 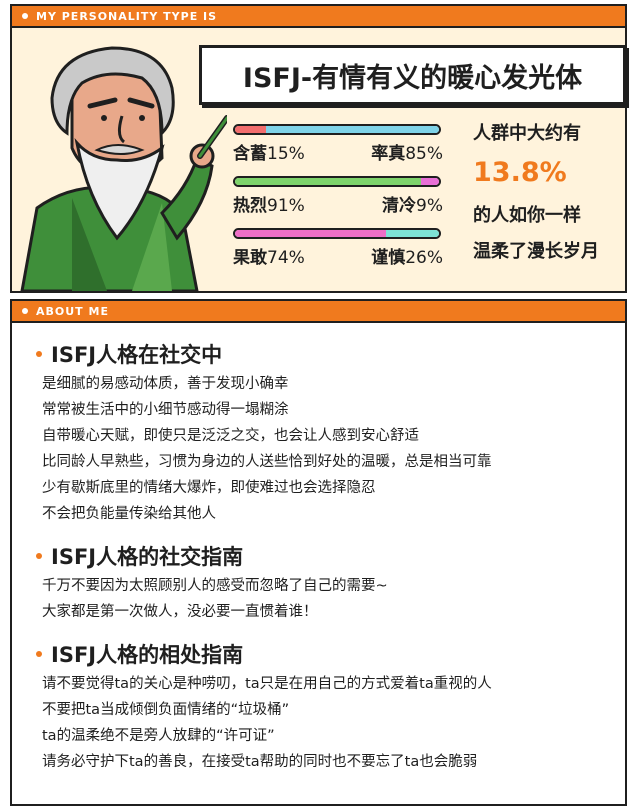 I want to click on section-title: ISFJ人格的相处指南, so click(x=323, y=654).